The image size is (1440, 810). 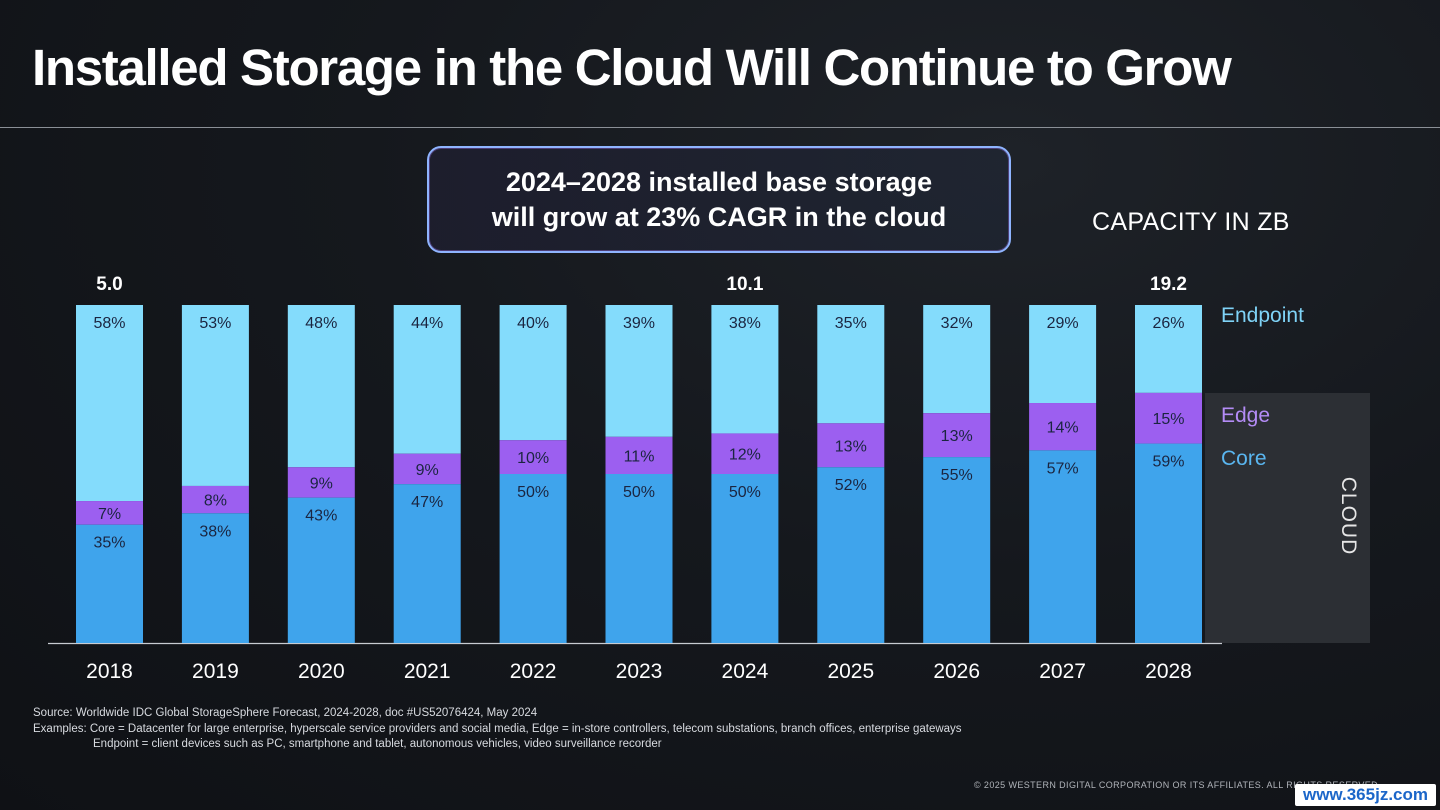 I want to click on x-tick-2018: 2018, so click(x=109, y=671).